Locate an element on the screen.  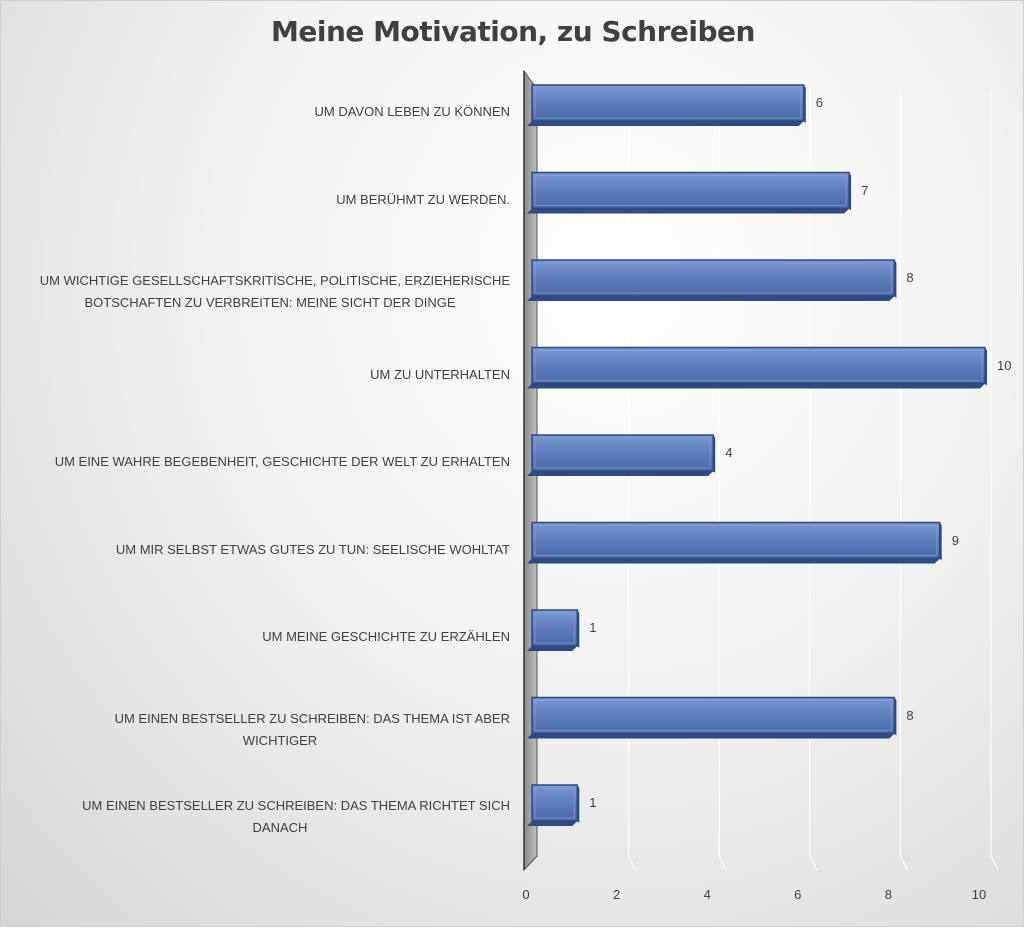
data-label: 7 is located at coordinates (865, 190).